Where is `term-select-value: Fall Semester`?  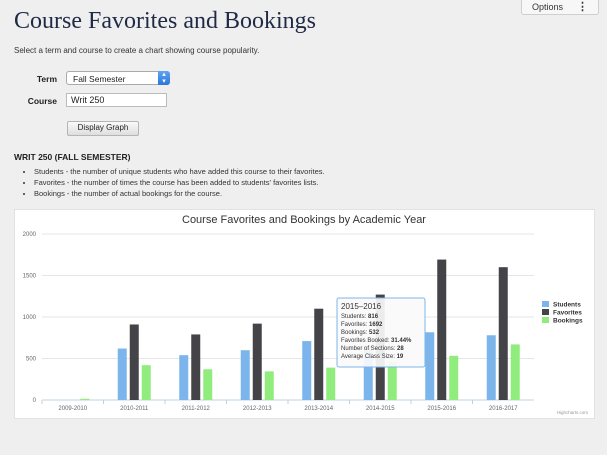 term-select-value: Fall Semester is located at coordinates (99, 79).